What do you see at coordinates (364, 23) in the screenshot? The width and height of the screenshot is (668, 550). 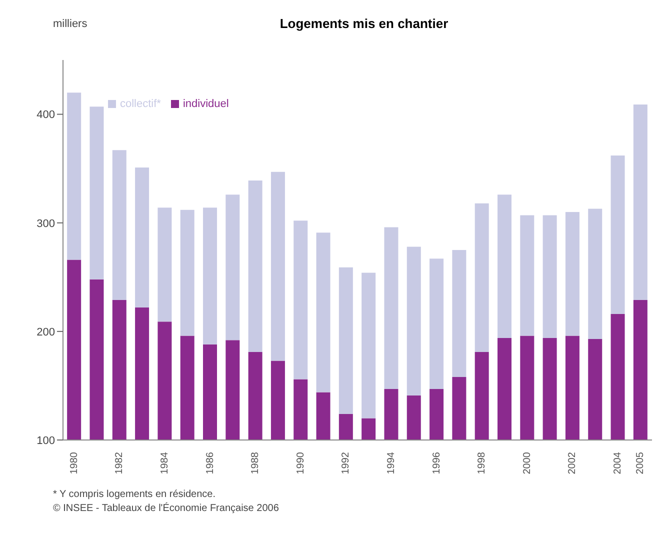 I see `chart-title: Logements mis en chantier` at bounding box center [364, 23].